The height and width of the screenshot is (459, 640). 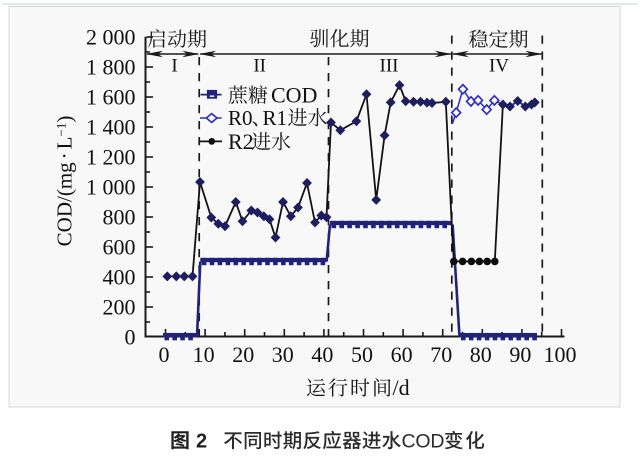 What do you see at coordinates (481, 354) in the screenshot?
I see `svg-text: 80` at bounding box center [481, 354].